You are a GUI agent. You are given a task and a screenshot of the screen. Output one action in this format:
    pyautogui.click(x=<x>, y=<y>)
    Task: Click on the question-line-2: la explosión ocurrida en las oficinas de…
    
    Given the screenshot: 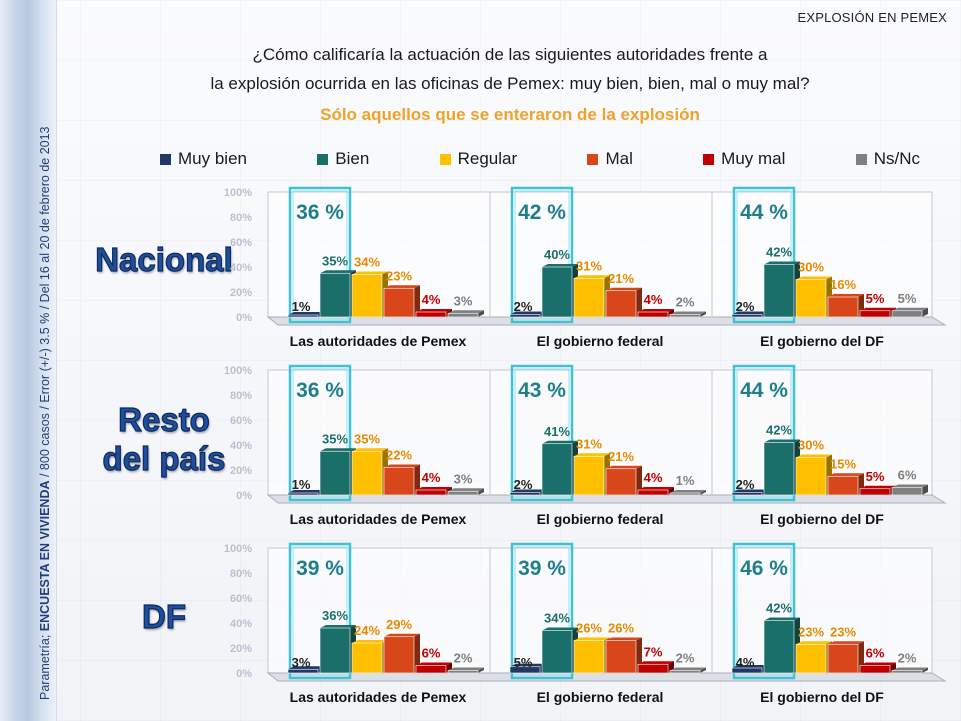 What is the action you would take?
    pyautogui.click(x=510, y=83)
    